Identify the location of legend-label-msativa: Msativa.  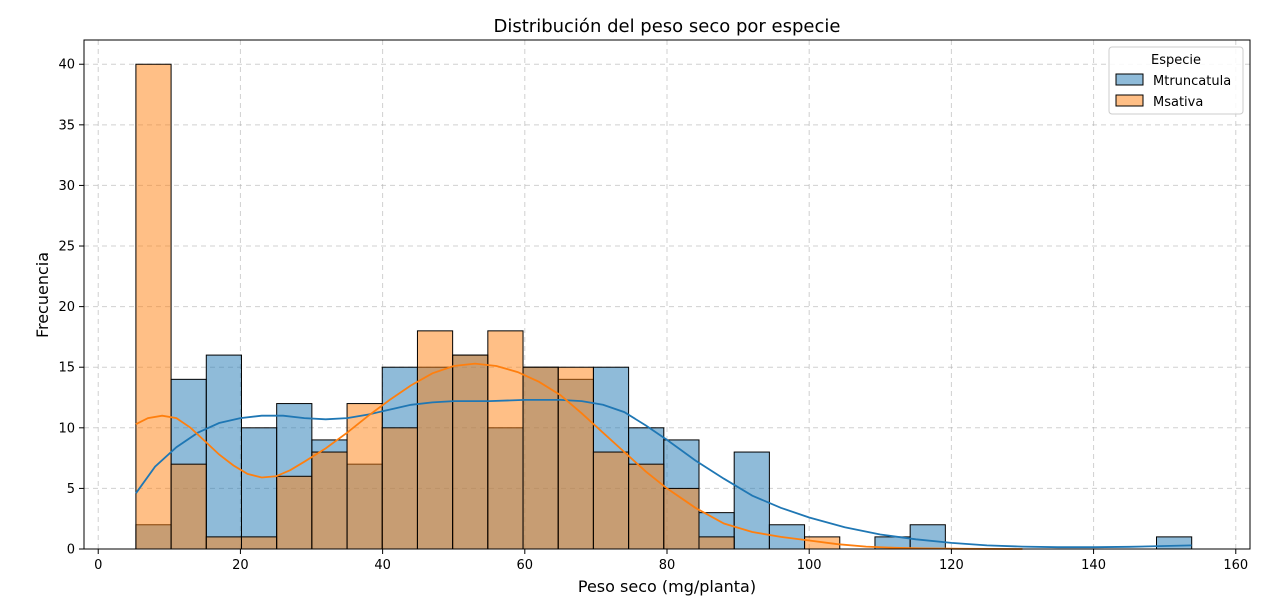
(1178, 102).